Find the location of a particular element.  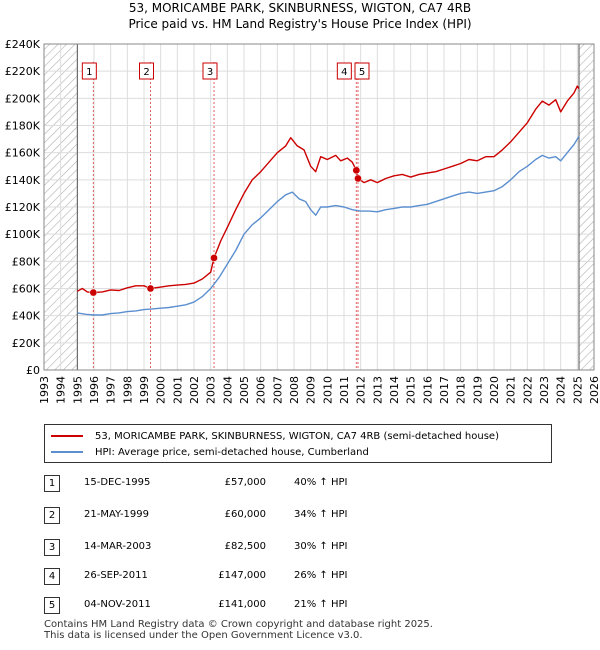

transaction-date: 14-MAR-2003 is located at coordinates (118, 546).